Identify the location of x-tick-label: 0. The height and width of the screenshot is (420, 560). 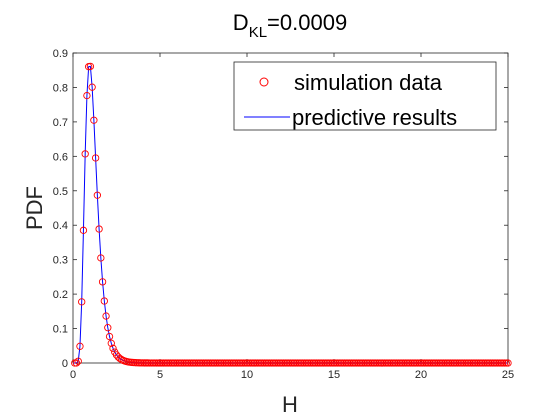
(73, 375).